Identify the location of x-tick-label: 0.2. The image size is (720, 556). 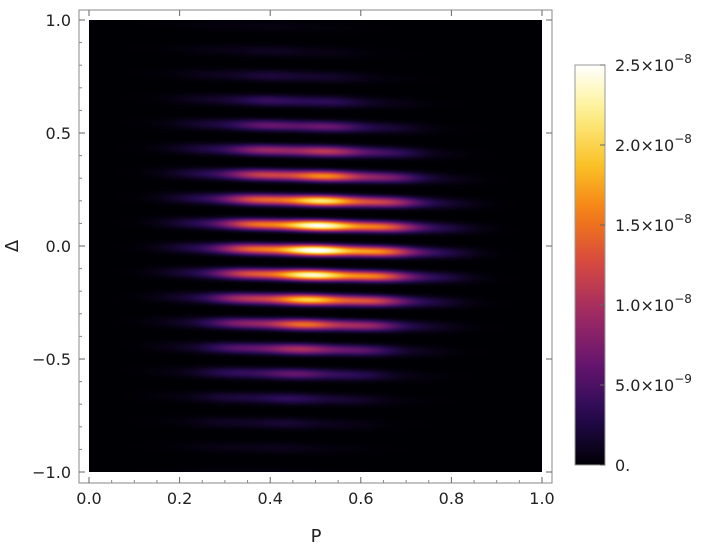
(179, 498).